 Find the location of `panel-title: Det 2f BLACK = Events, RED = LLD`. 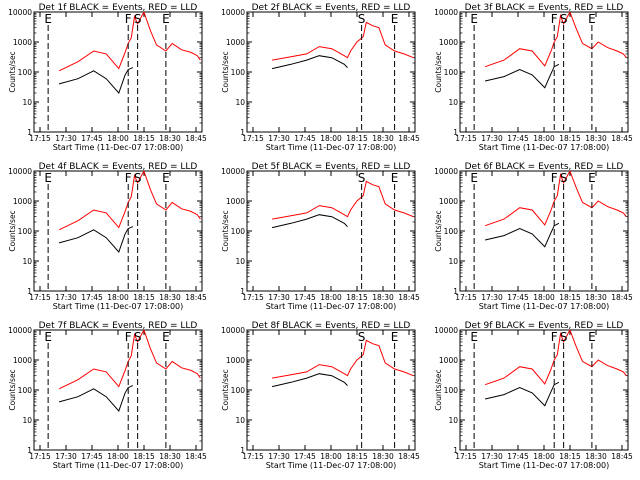

panel-title: Det 2f BLACK = Events, RED = LLD is located at coordinates (331, 8).